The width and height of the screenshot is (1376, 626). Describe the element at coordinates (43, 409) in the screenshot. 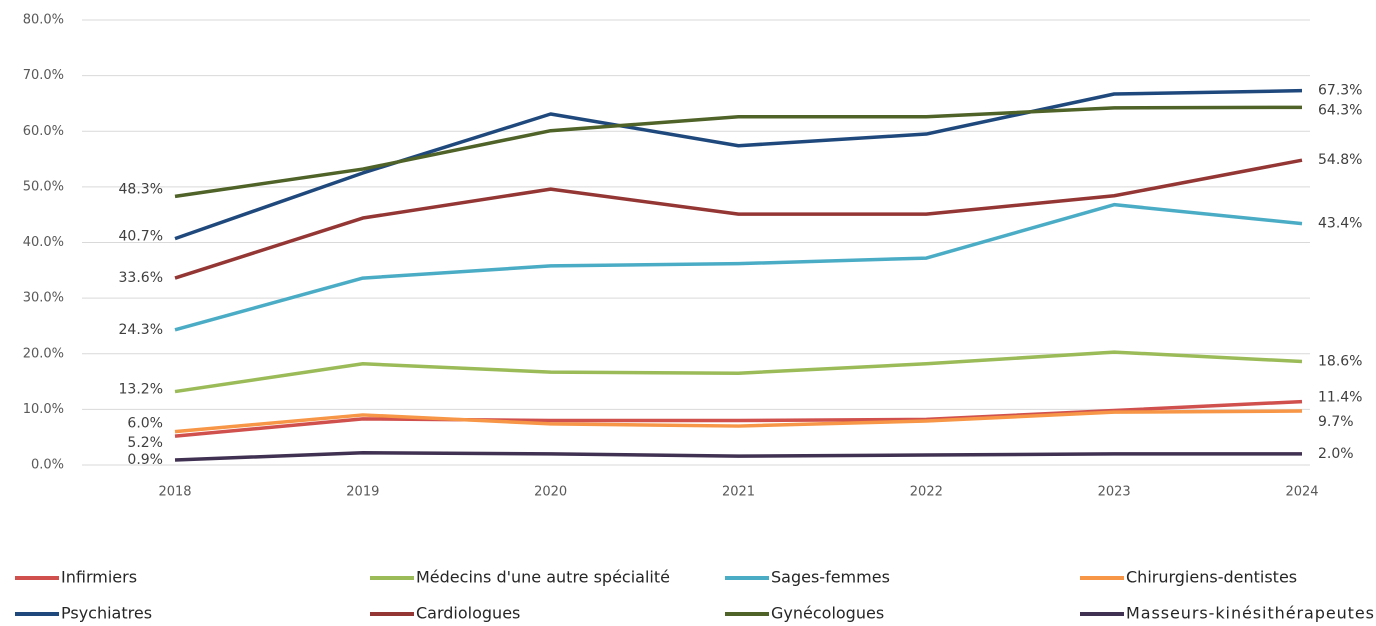

I see `y-tick-label: 10.0%` at that location.